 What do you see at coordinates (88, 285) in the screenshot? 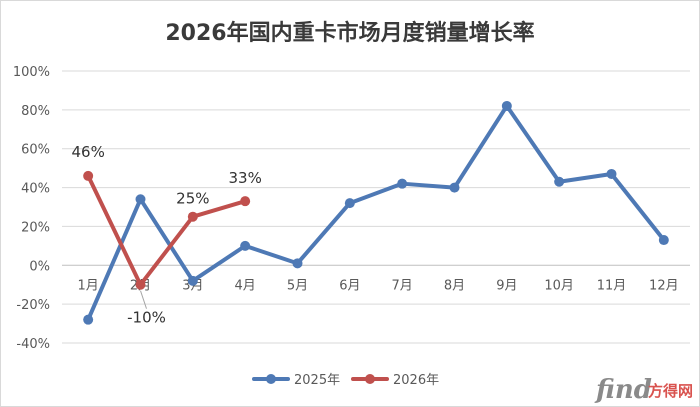
I see `x-tick-label: 1月` at bounding box center [88, 285].